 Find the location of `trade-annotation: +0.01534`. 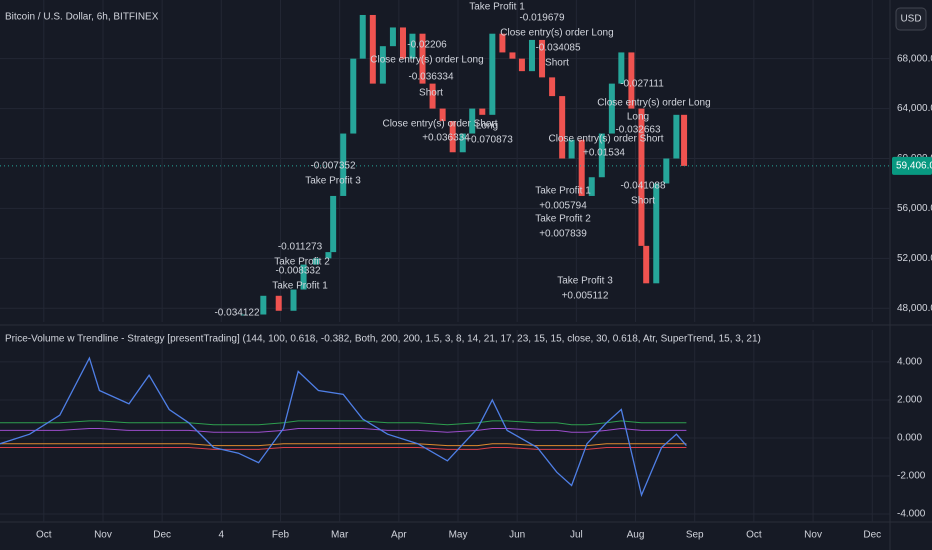

trade-annotation: +0.01534 is located at coordinates (604, 153).